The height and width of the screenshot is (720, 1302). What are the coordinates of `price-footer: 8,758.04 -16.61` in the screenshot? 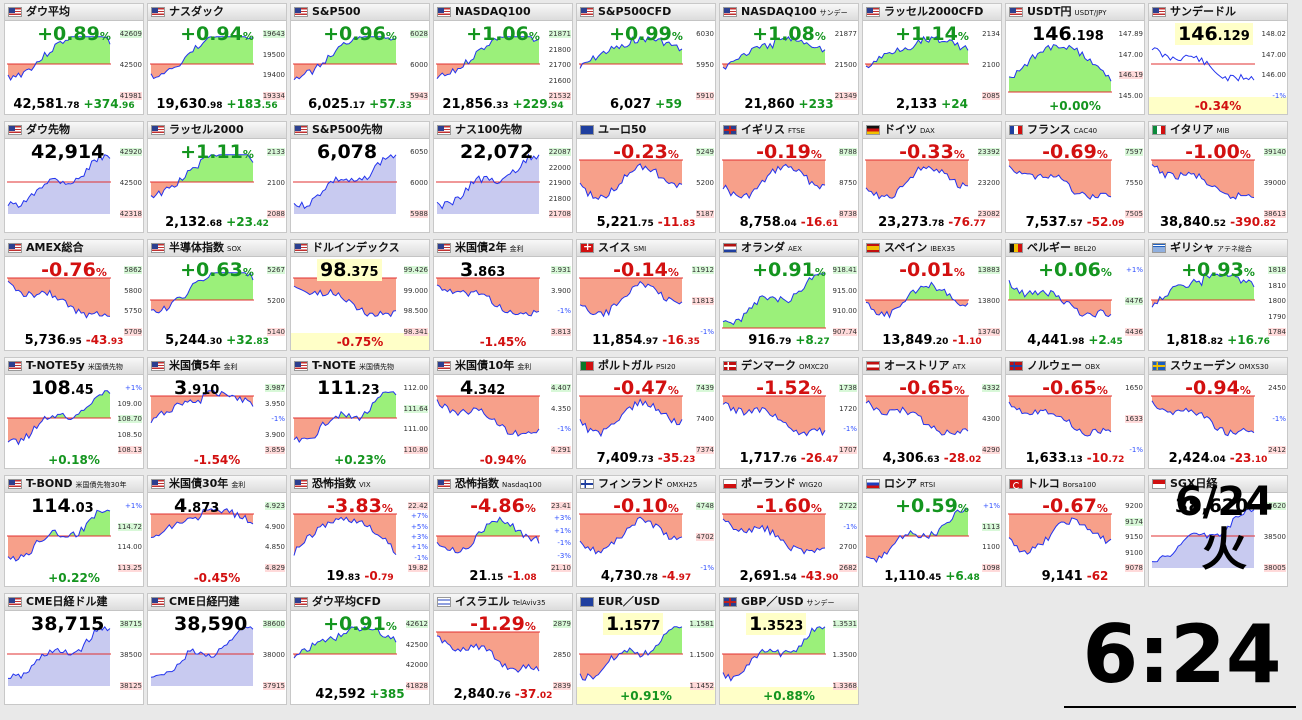 It's located at (789, 222).